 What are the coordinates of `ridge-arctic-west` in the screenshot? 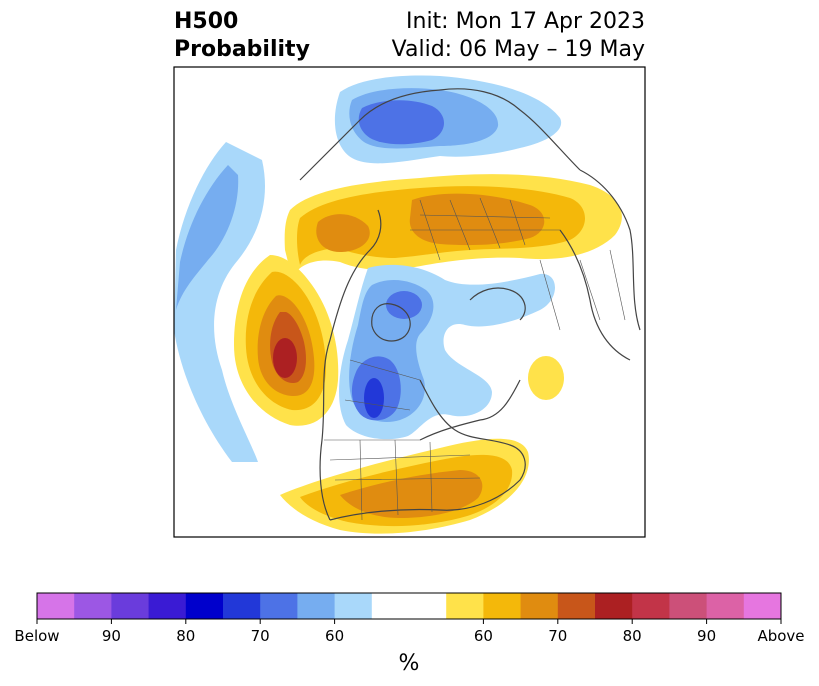 It's located at (343, 233).